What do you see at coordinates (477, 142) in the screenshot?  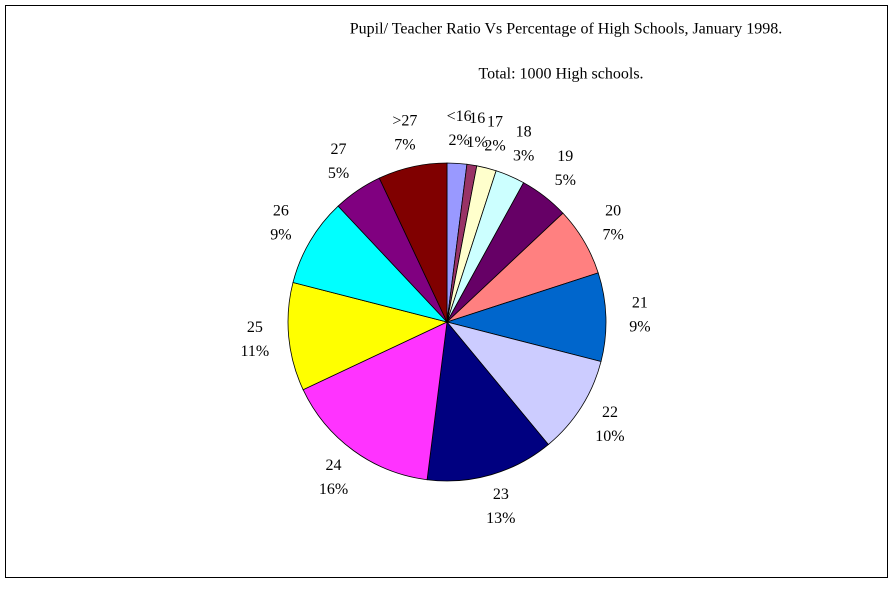 I see `slice-value-label: 1%` at bounding box center [477, 142].